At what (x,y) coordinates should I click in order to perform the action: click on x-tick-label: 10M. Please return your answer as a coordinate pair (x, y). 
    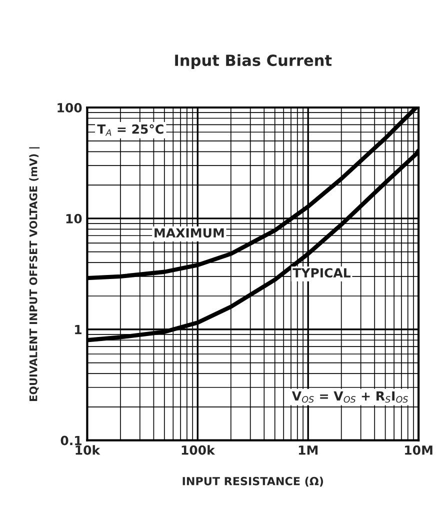
    Looking at the image, I should click on (418, 450).